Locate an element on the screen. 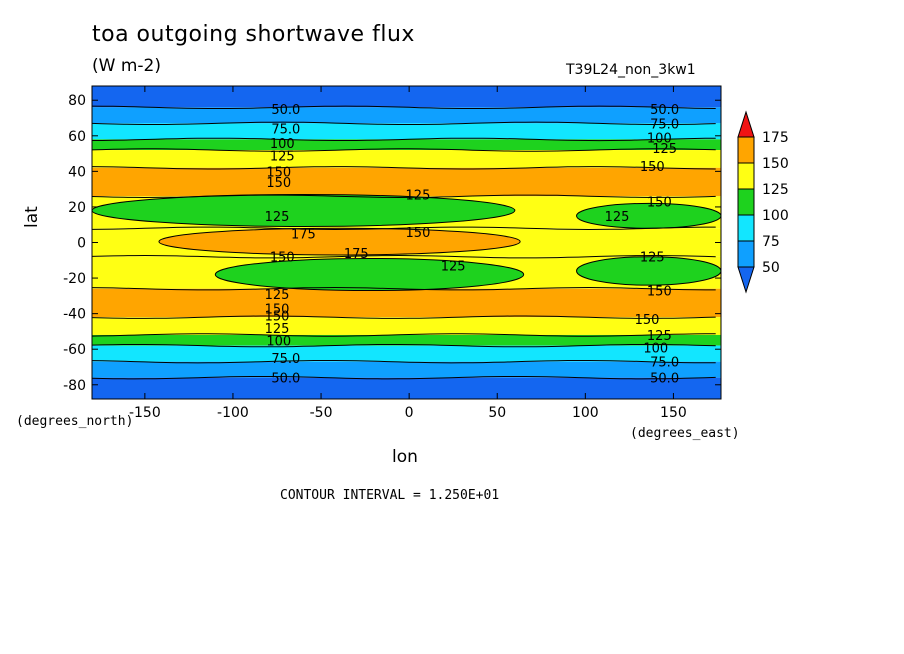 The width and height of the screenshot is (904, 654). y-tick-label: 60 is located at coordinates (77, 137).